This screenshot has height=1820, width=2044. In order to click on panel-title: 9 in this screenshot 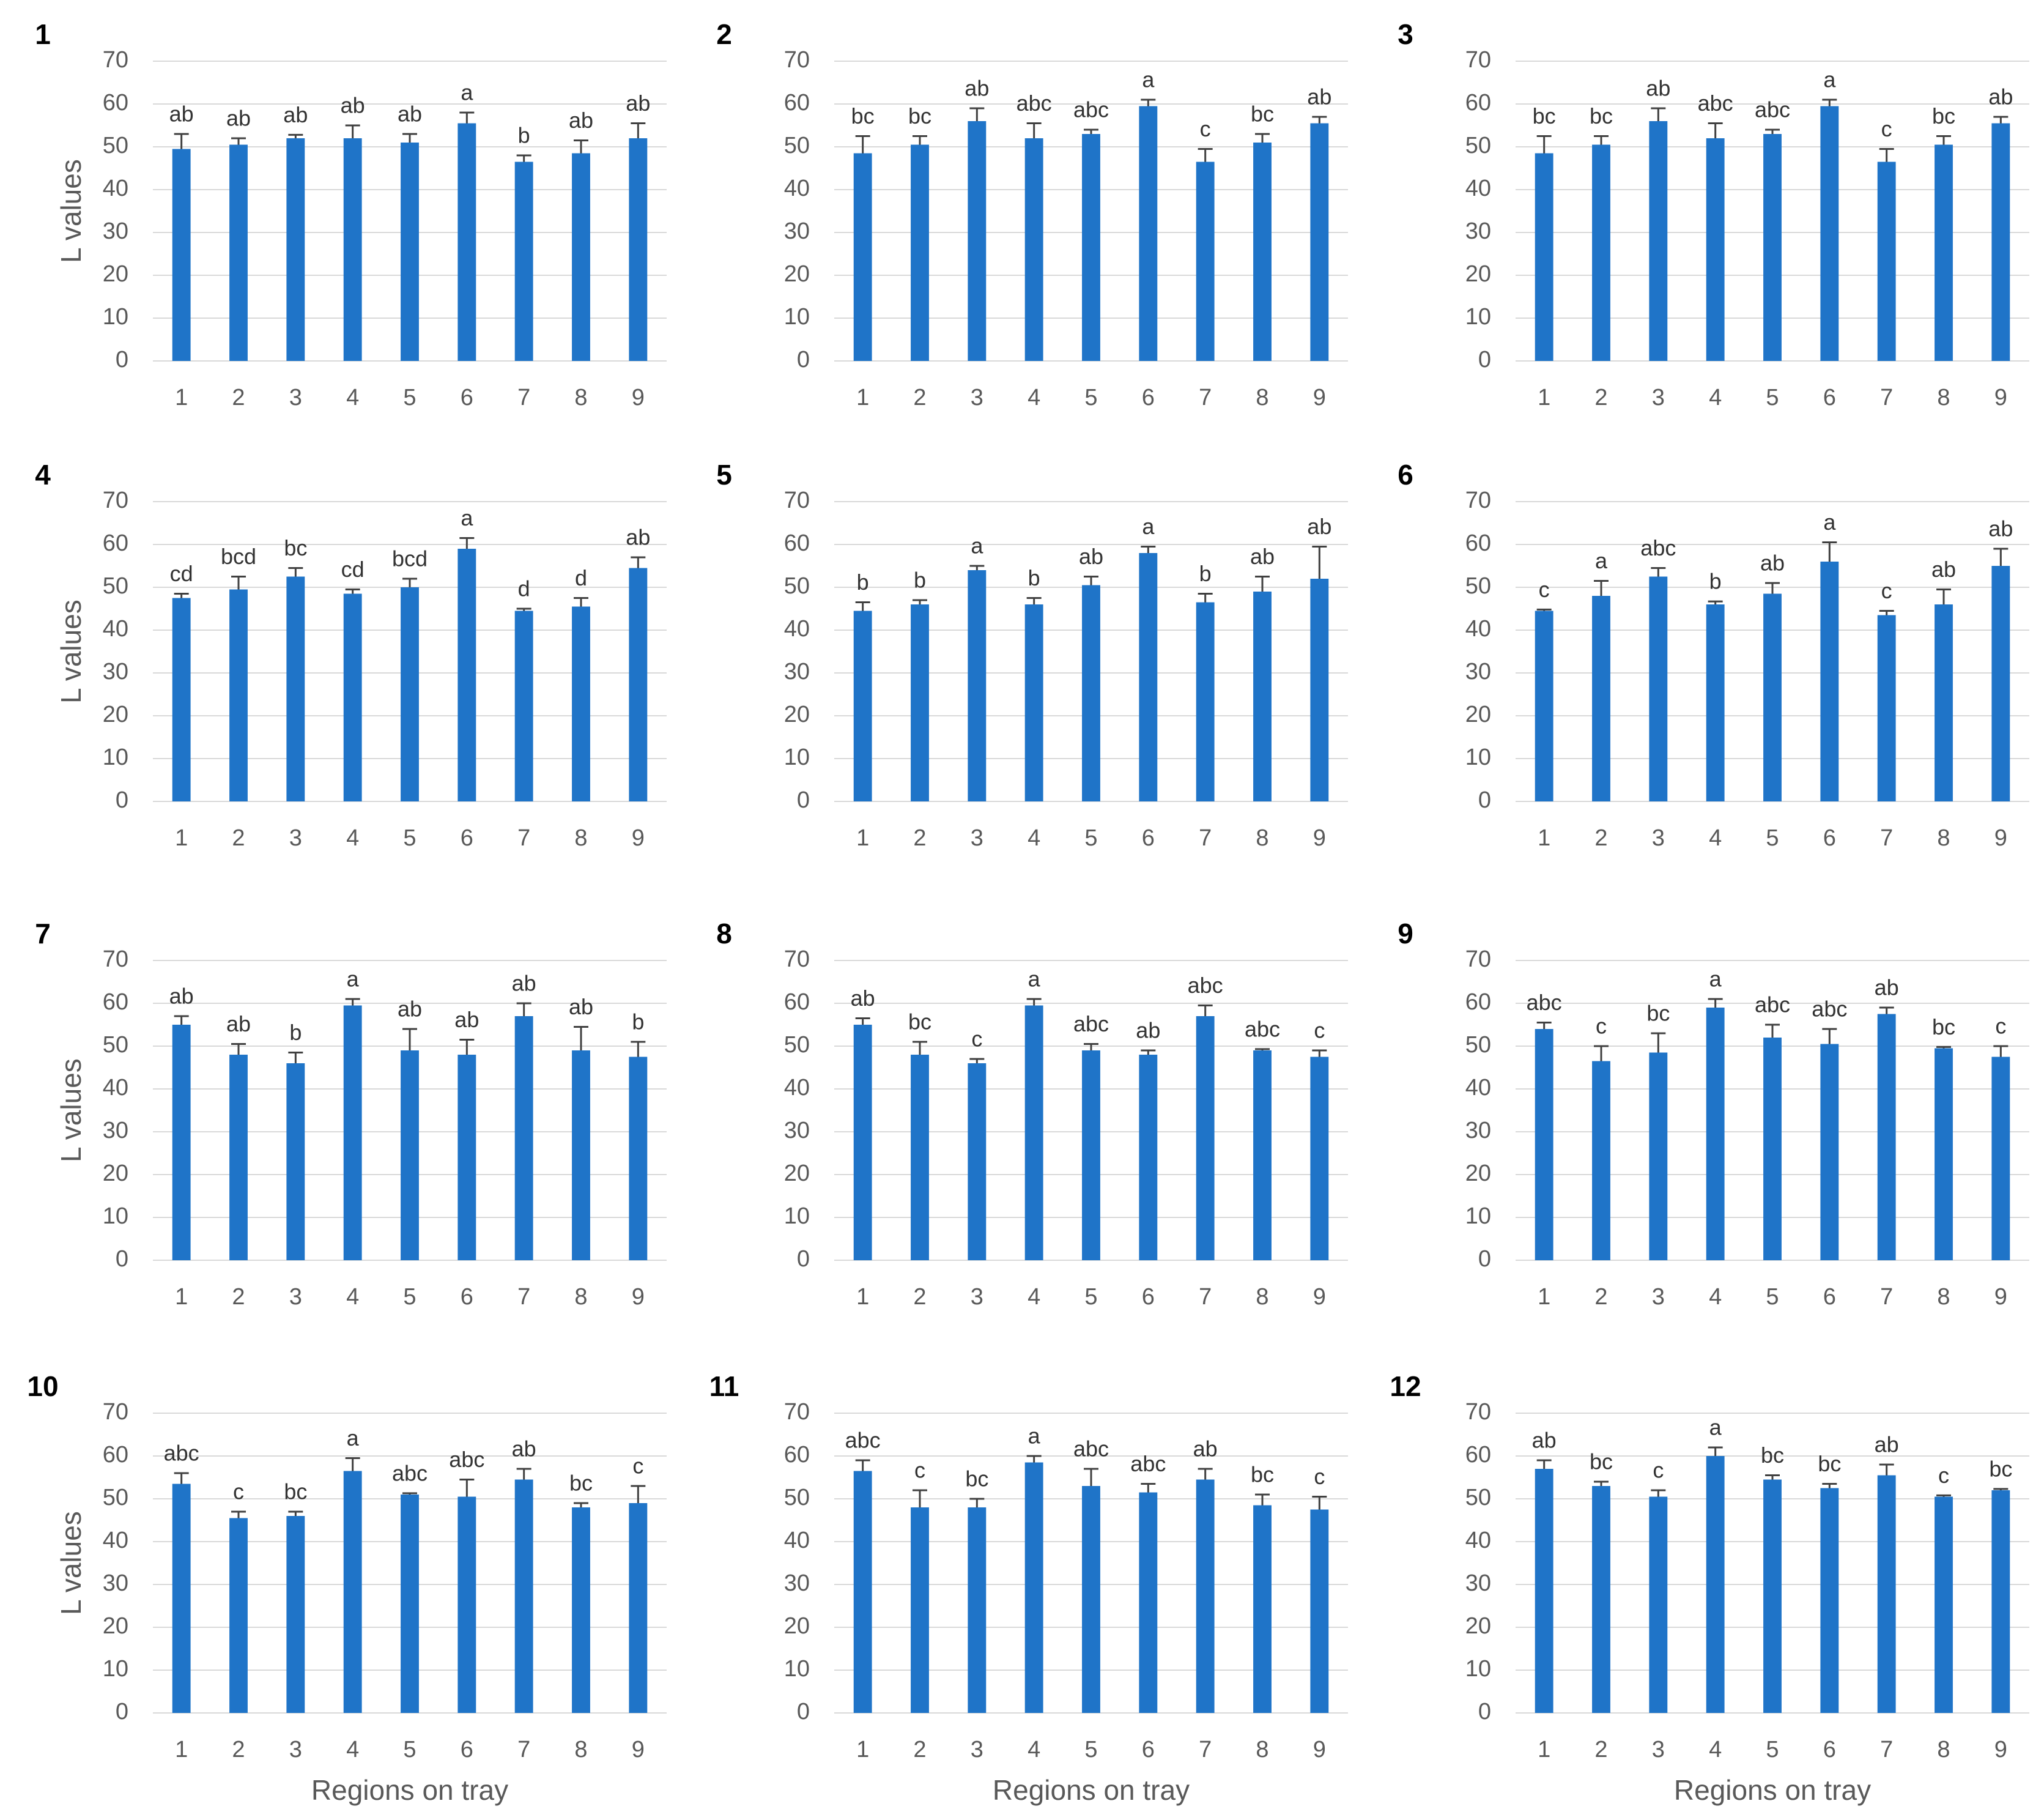, I will do `click(1405, 933)`.